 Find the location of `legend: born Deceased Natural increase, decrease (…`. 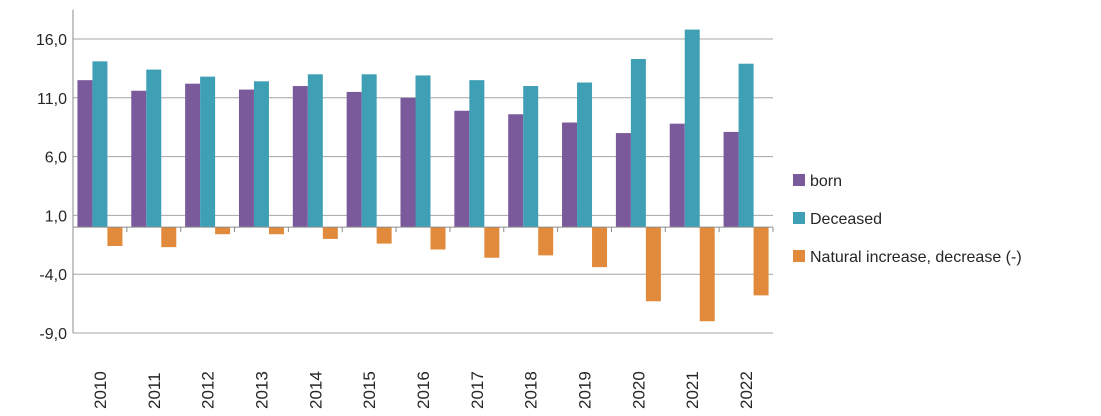

legend: born Deceased Natural increase, decrease (… is located at coordinates (907, 219).